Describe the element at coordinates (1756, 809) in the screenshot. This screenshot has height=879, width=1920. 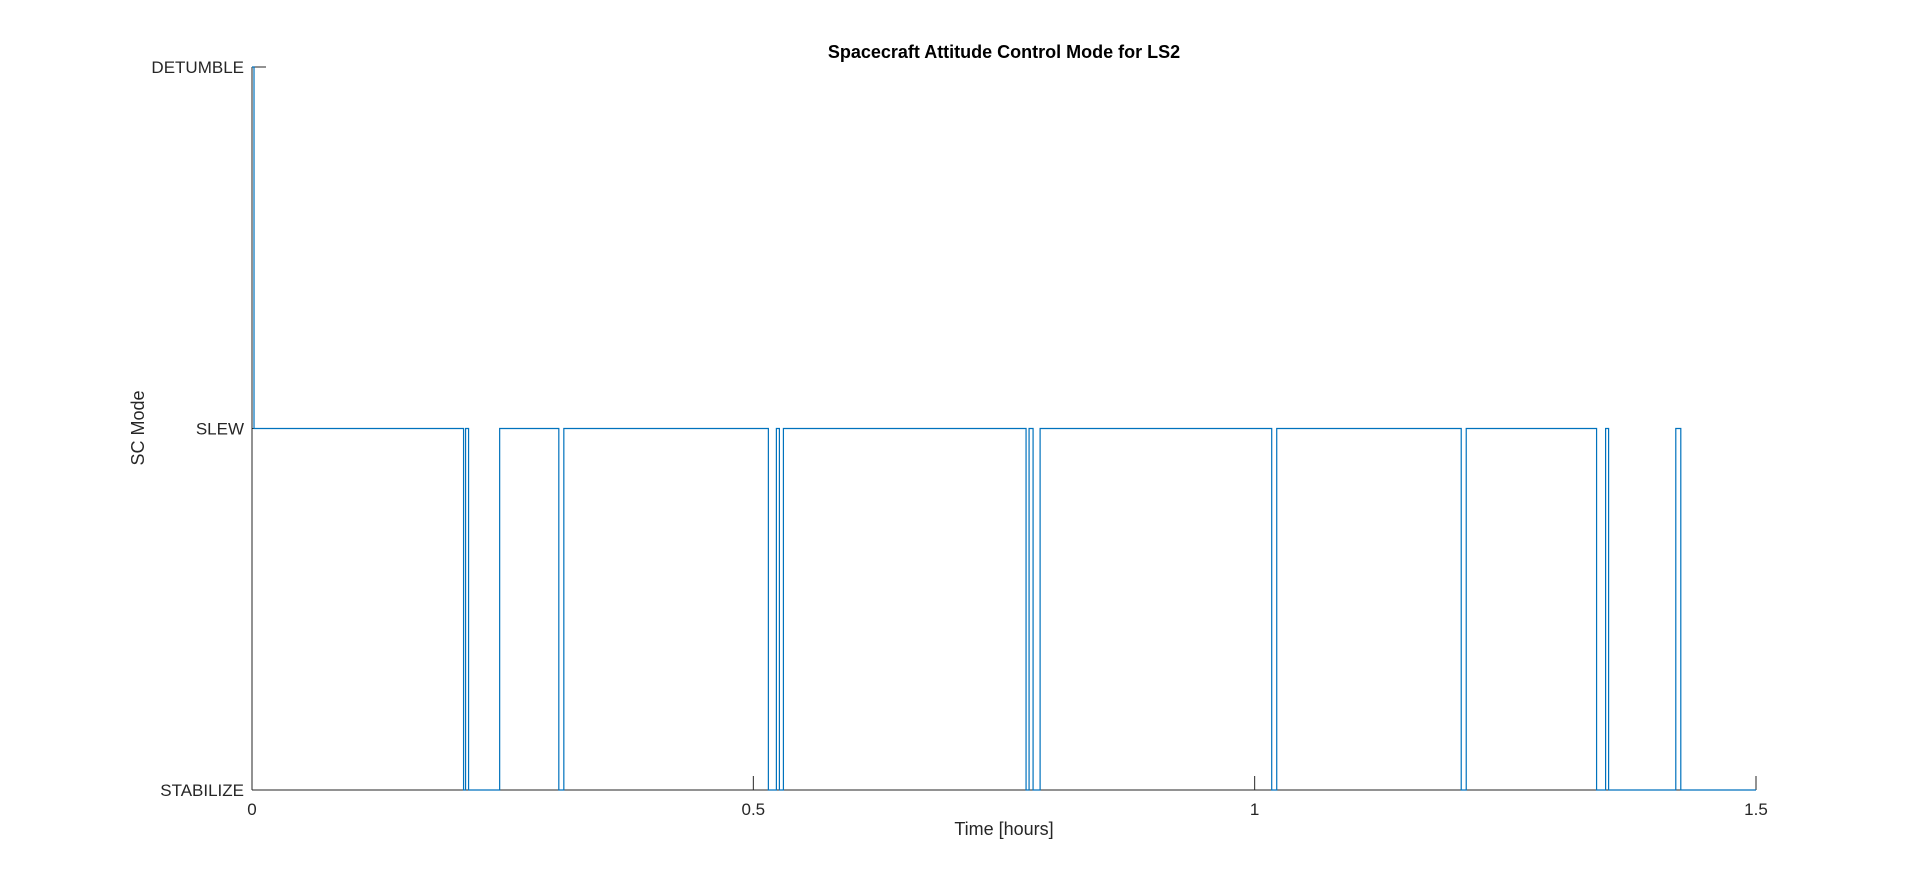
I see `x-tick-label: 1.5` at that location.